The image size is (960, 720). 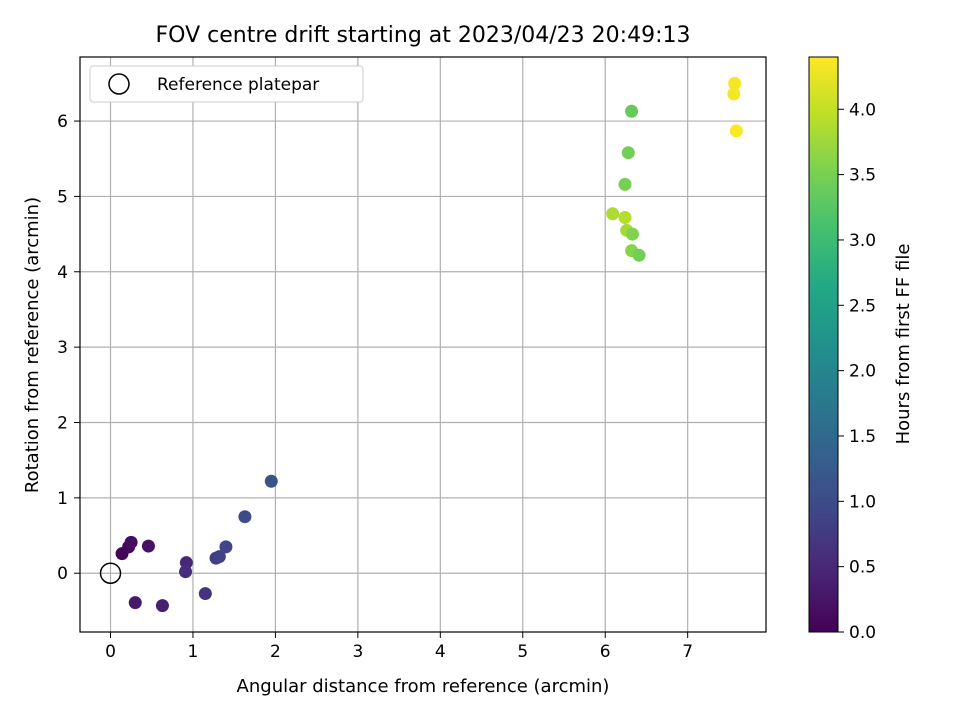 I want to click on y-tick-label: 6, so click(x=62, y=122).